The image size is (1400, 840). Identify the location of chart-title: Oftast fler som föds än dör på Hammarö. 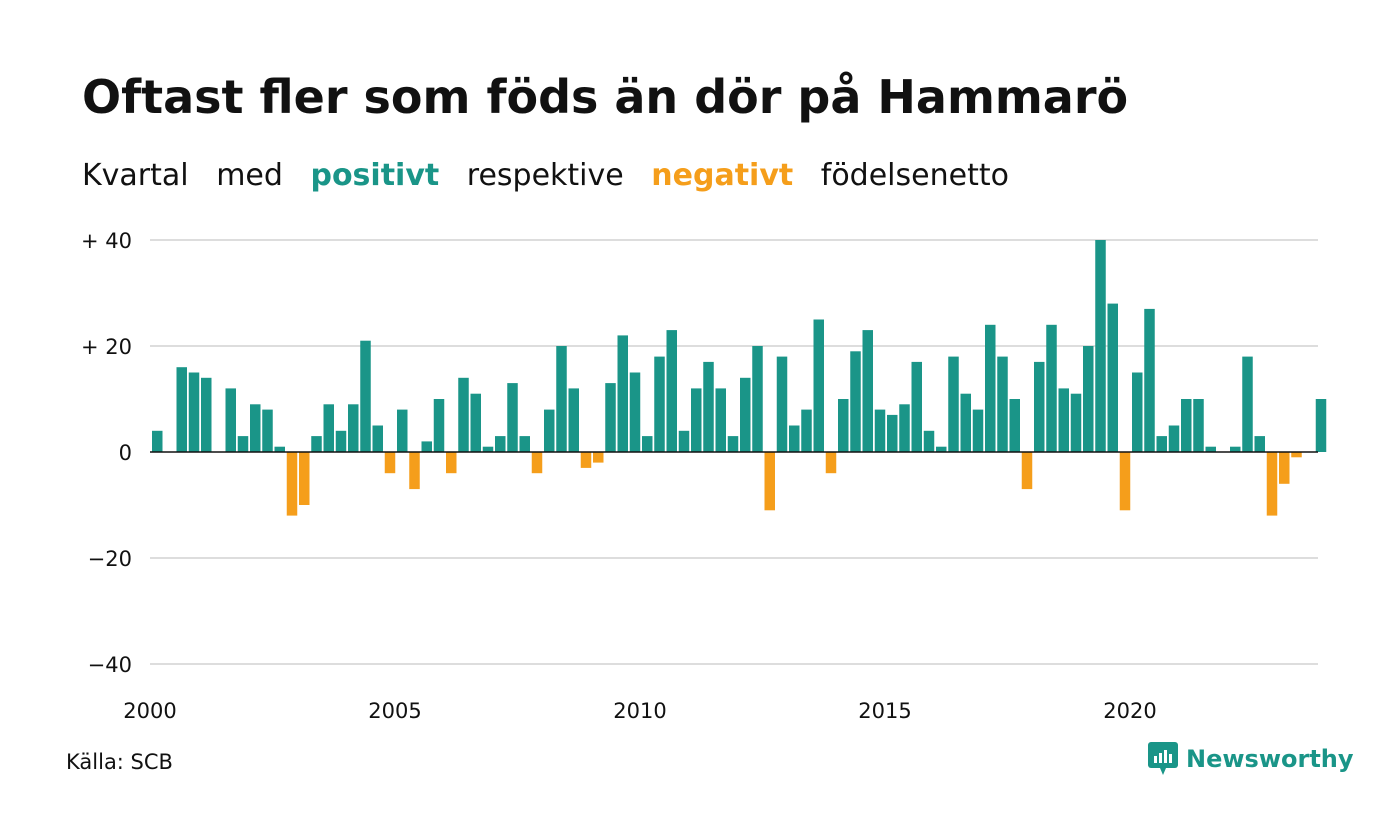
(605, 97).